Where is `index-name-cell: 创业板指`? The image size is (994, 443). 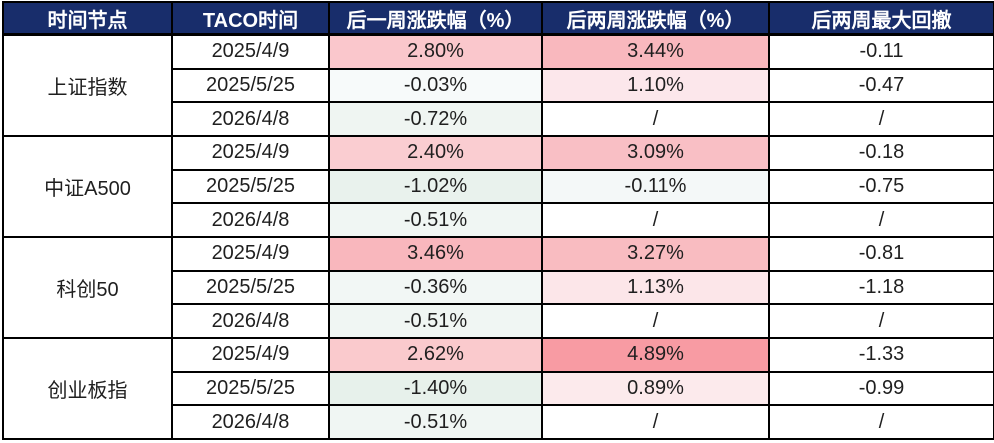 index-name-cell: 创业板指 is located at coordinates (87, 388).